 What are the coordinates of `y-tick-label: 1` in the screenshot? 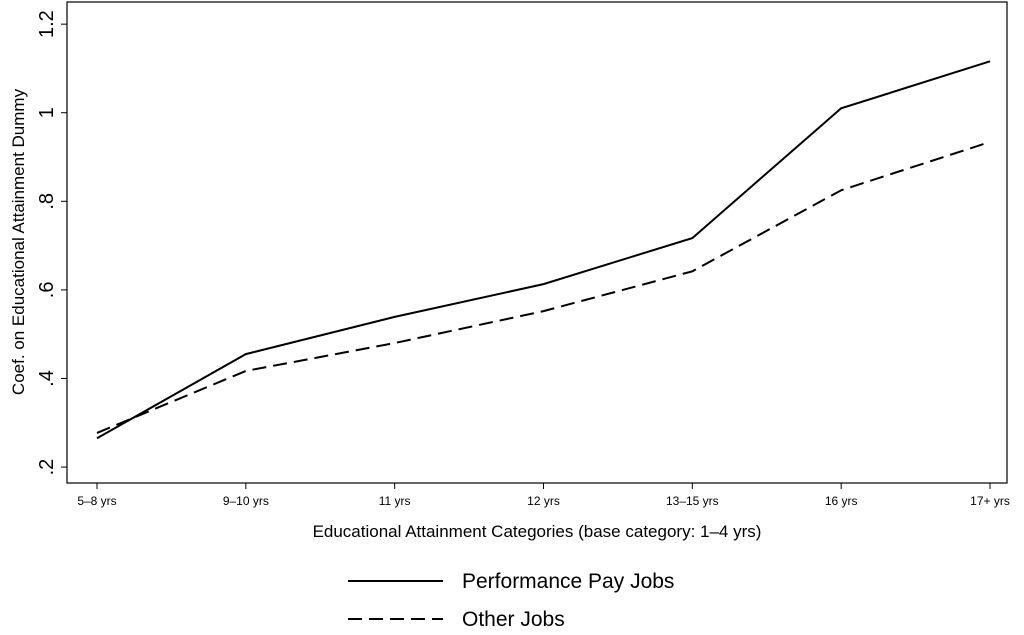 It's located at (47, 112).